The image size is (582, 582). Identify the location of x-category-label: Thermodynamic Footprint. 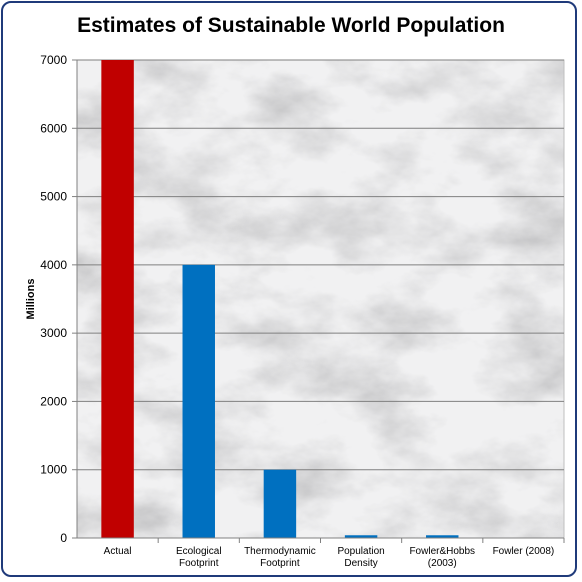
(280, 557).